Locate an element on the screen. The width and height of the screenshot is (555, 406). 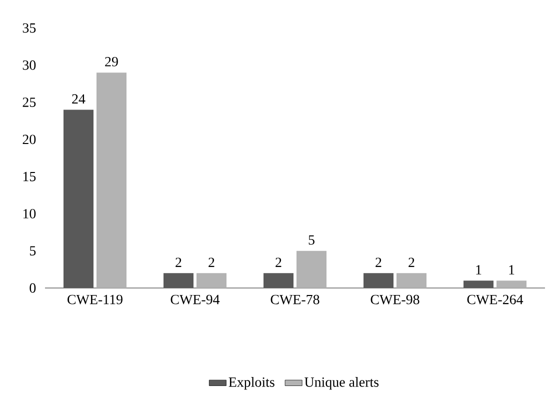
x-tick-label: CWE-78 is located at coordinates (295, 299).